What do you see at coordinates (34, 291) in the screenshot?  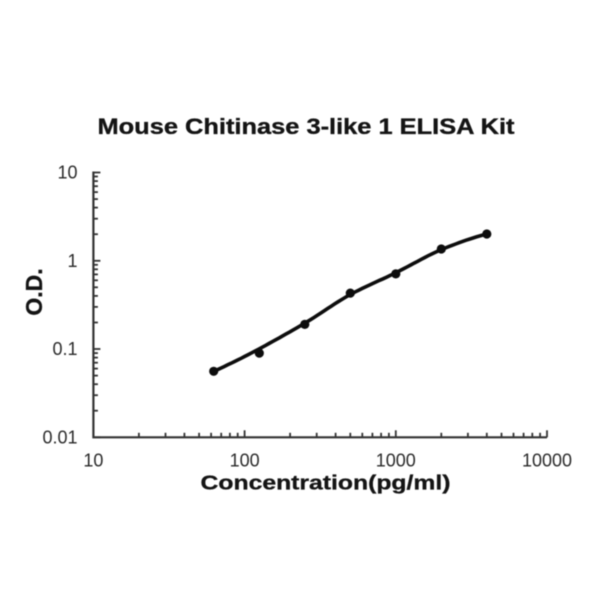 I see `svg-text: O.D.` at bounding box center [34, 291].